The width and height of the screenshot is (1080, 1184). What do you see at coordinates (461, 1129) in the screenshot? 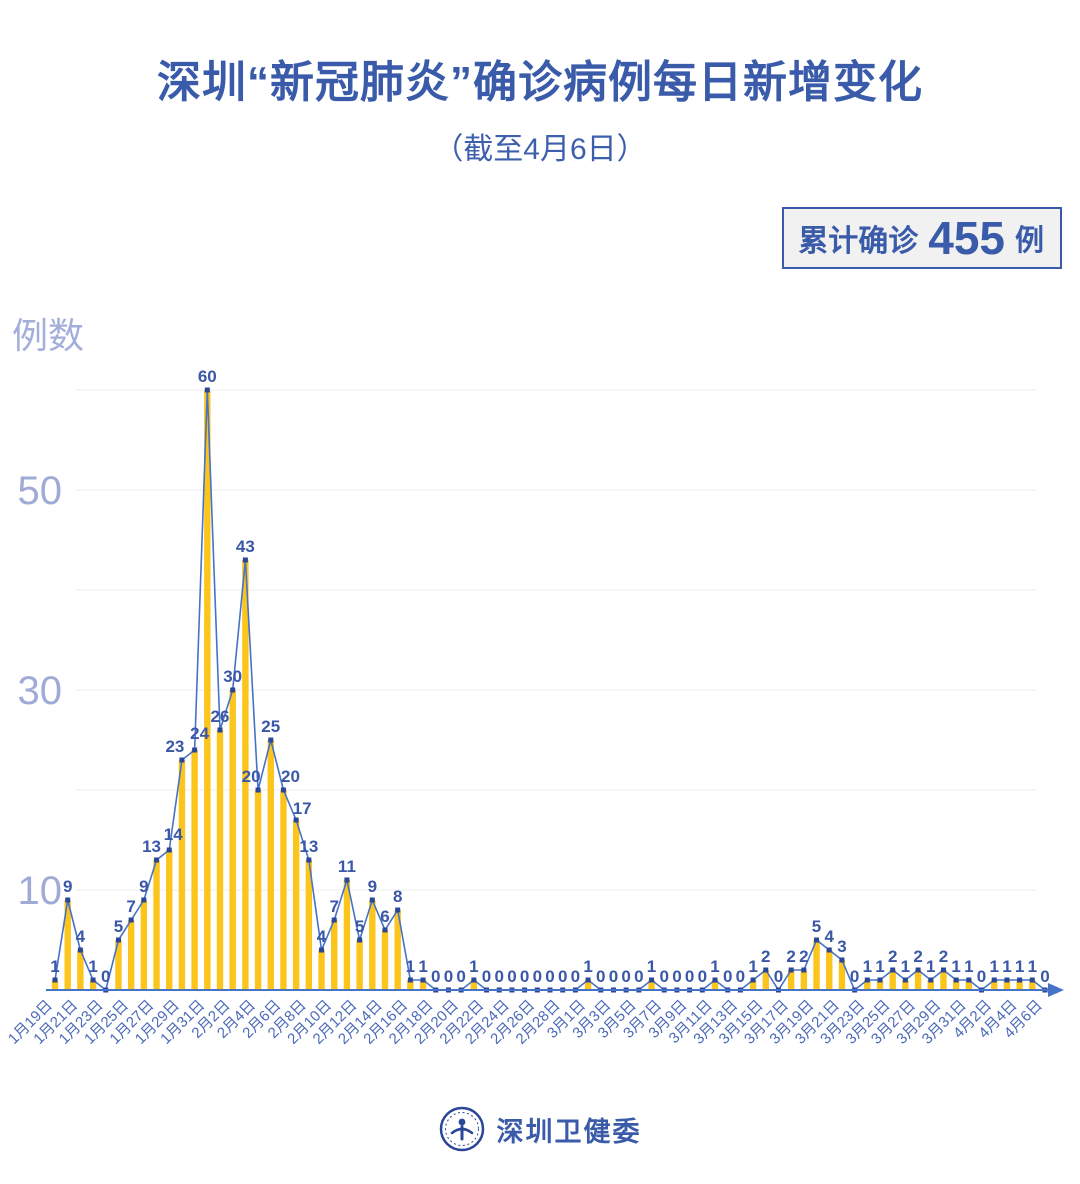
I see `shenzhen-health-commission-logo` at bounding box center [461, 1129].